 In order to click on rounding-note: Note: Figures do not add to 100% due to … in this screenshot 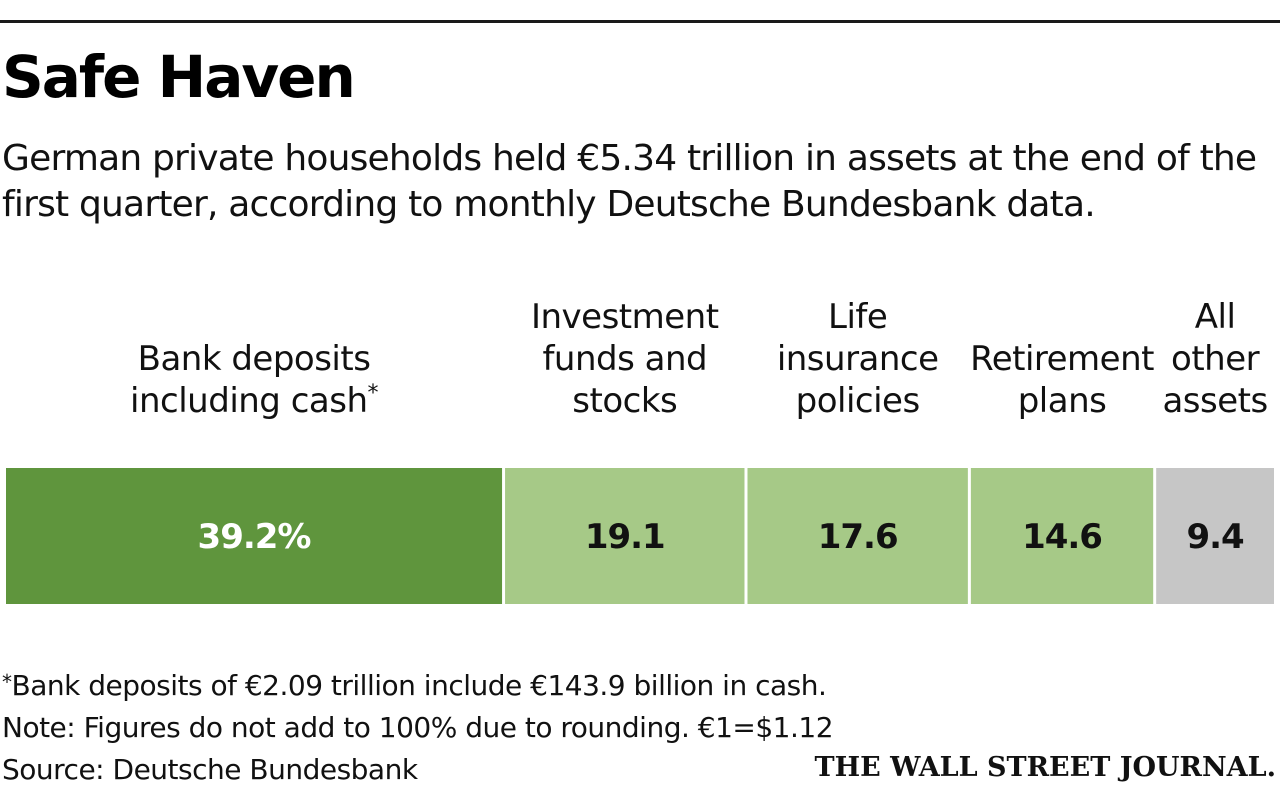, I will do `click(418, 727)`.